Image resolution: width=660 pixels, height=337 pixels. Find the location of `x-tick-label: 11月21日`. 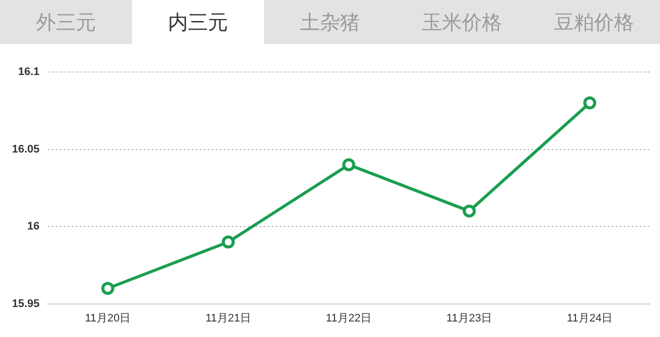

x-tick-label: 11月21日 is located at coordinates (228, 318).